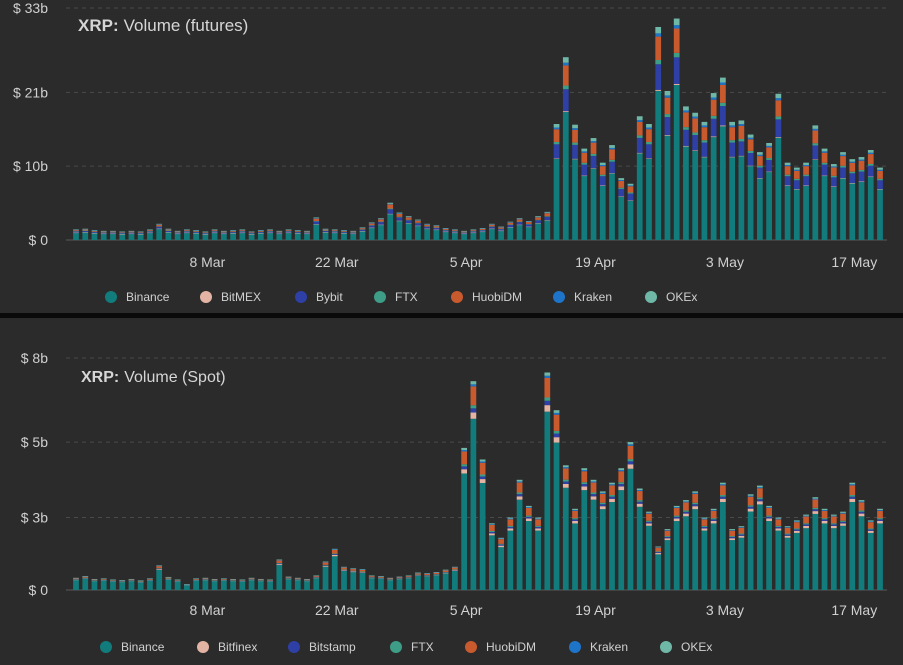 This screenshot has width=903, height=665. What do you see at coordinates (230, 297) in the screenshot?
I see `legend-item-bitmex: BitMEX` at bounding box center [230, 297].